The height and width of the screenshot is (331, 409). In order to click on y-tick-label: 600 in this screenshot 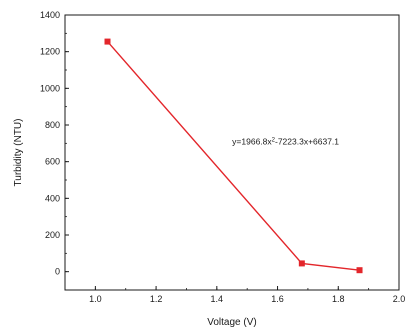, I will do `click(52, 162)`.